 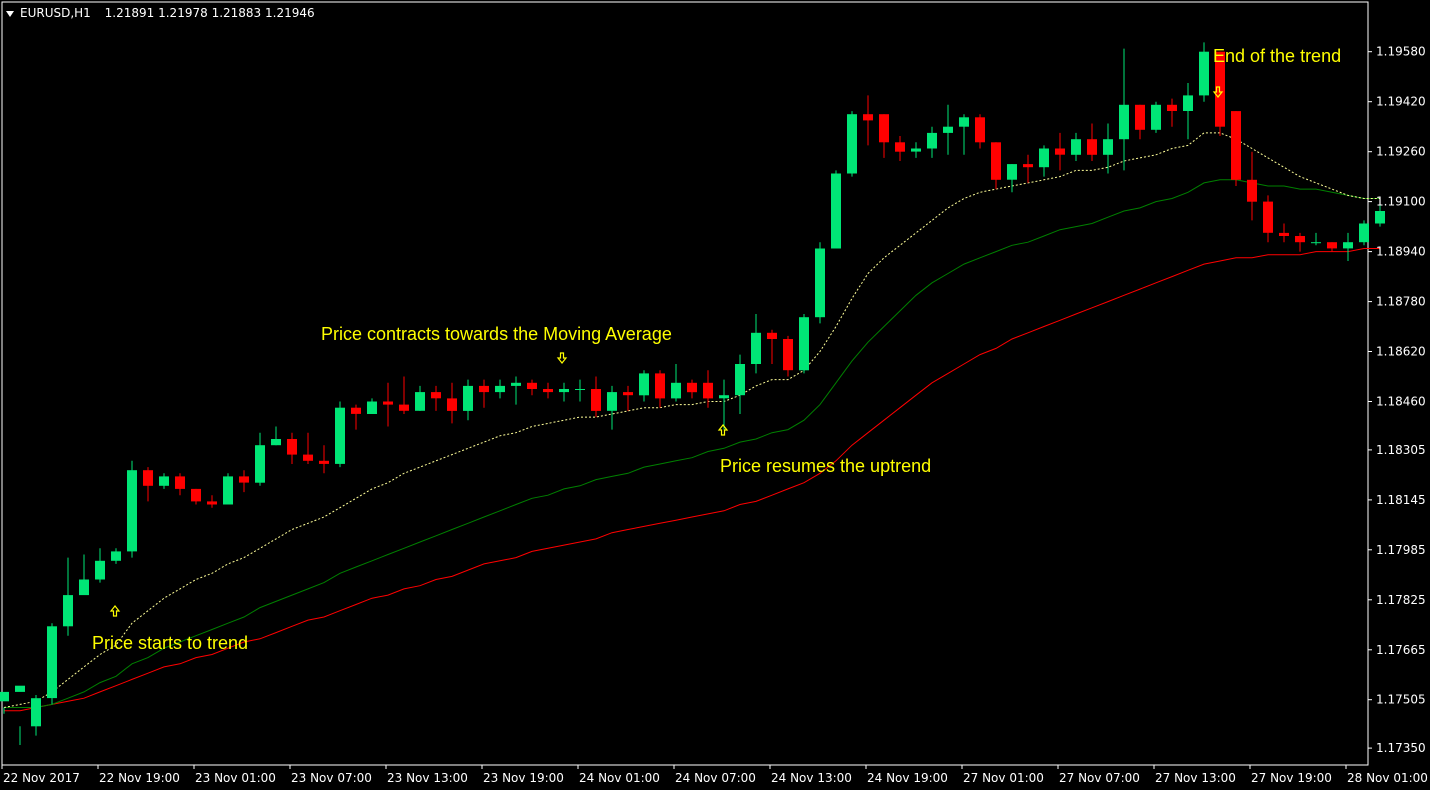 What do you see at coordinates (55, 13) in the screenshot?
I see `symbol-label: EURUSD,H1` at bounding box center [55, 13].